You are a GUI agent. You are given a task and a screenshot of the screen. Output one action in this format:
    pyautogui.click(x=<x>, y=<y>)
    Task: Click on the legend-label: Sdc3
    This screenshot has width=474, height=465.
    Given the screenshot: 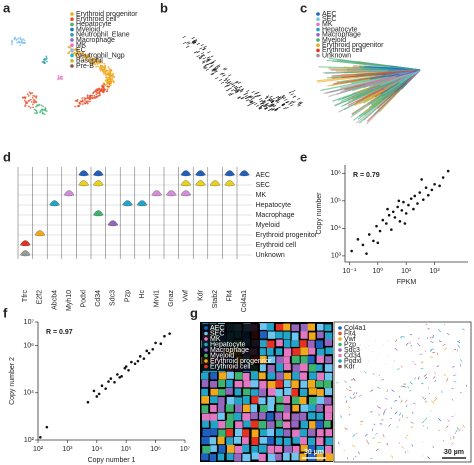 What is the action you would take?
    pyautogui.click(x=352, y=350)
    